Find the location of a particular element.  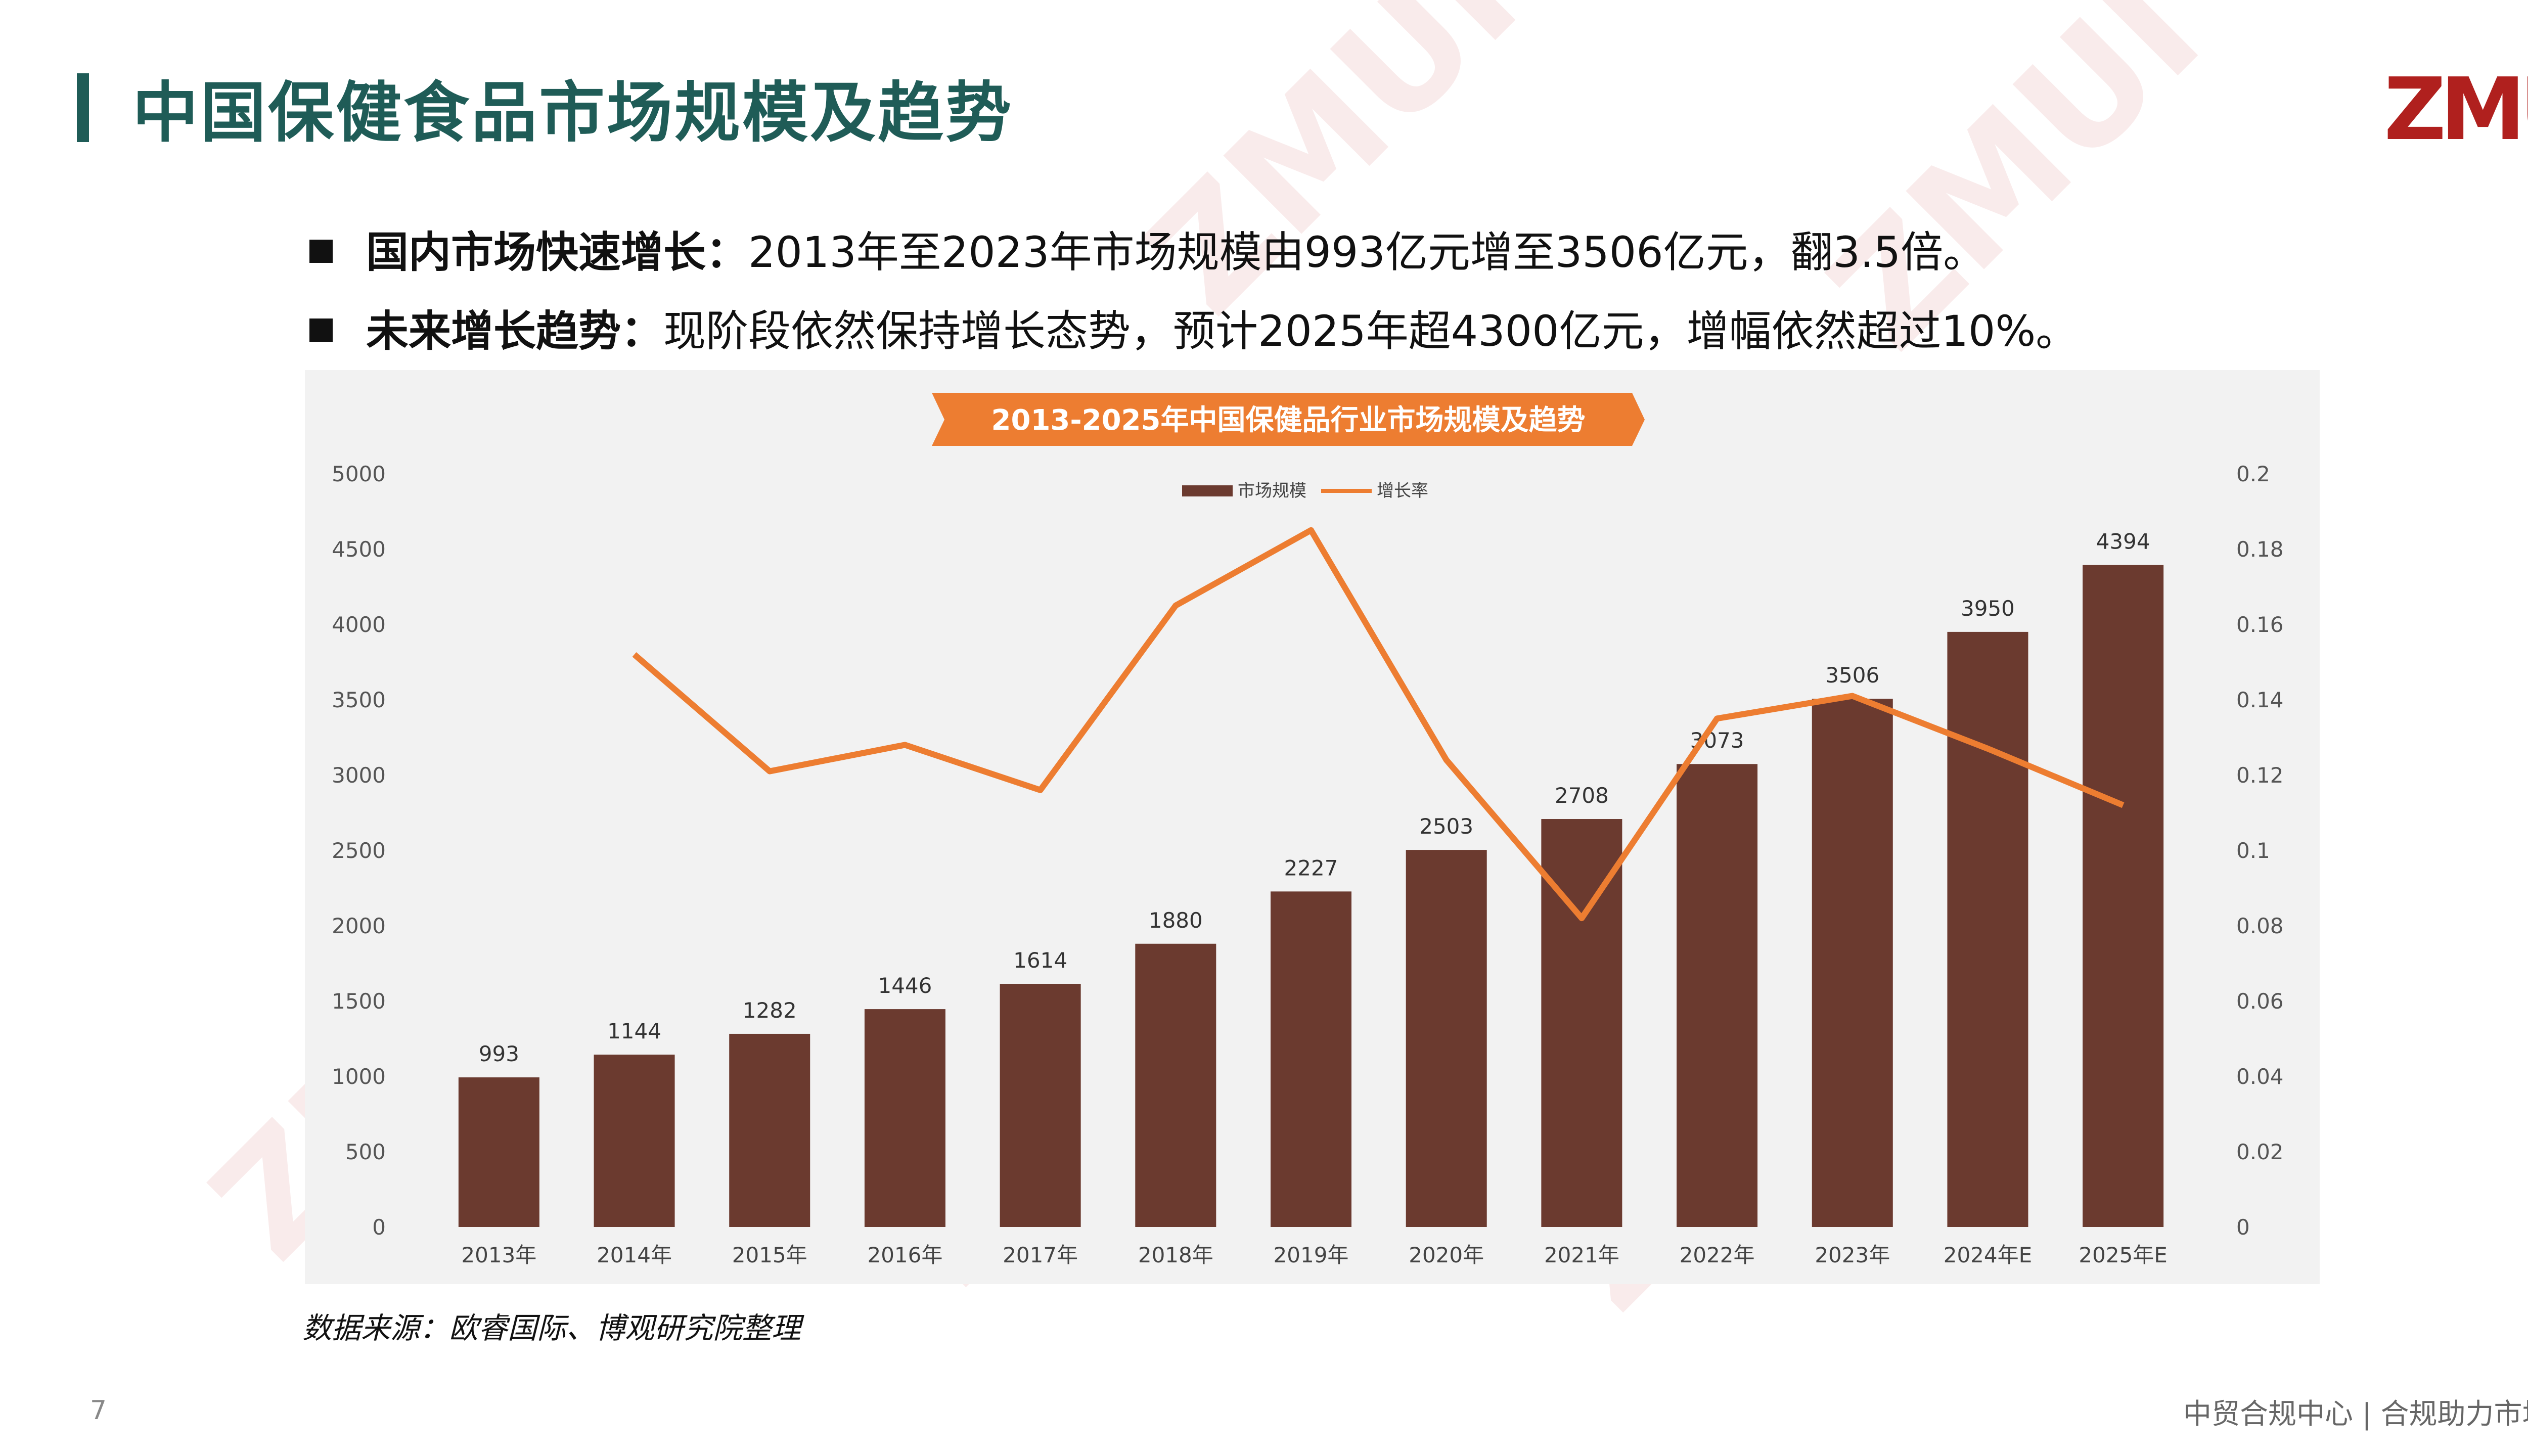

chart-legend: 市场规模 增长率 is located at coordinates (1305, 491).